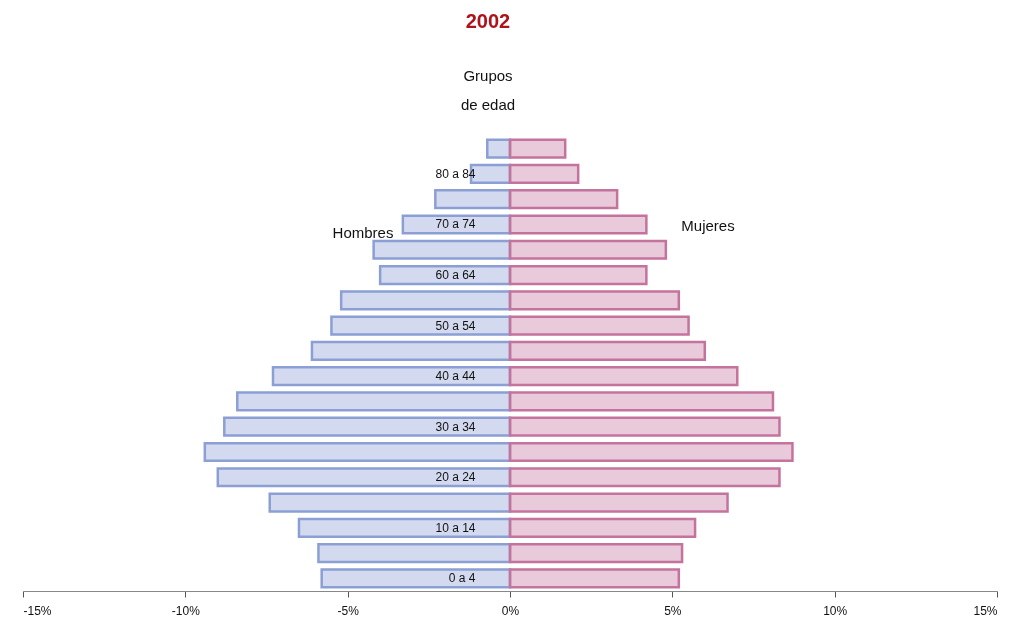  I want to click on x-tick-label: -5%, so click(348, 610).